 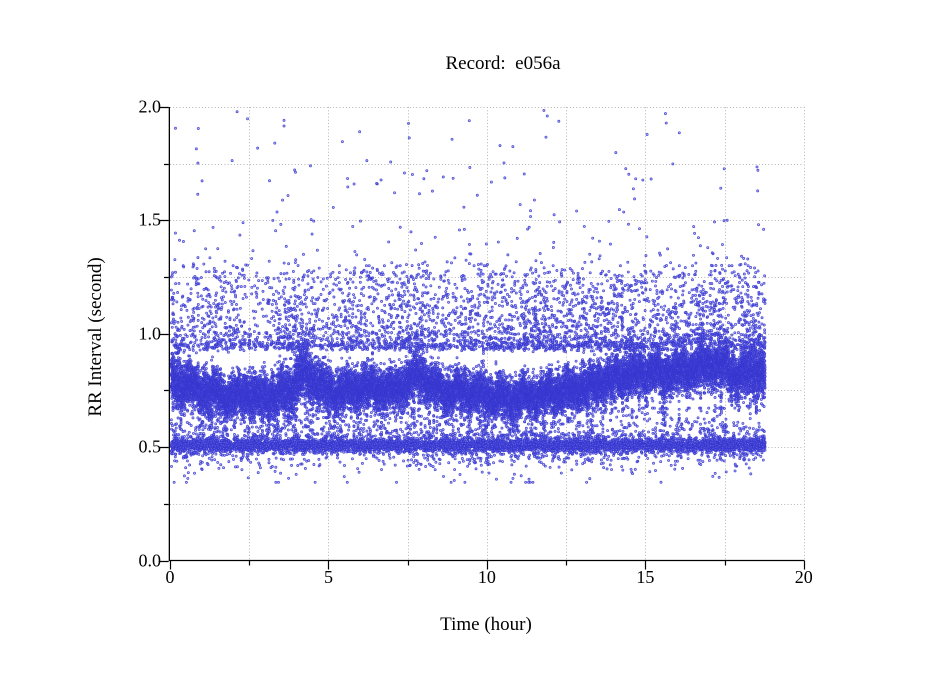 I want to click on y-axis-title: RR Interval (second), so click(x=95, y=337).